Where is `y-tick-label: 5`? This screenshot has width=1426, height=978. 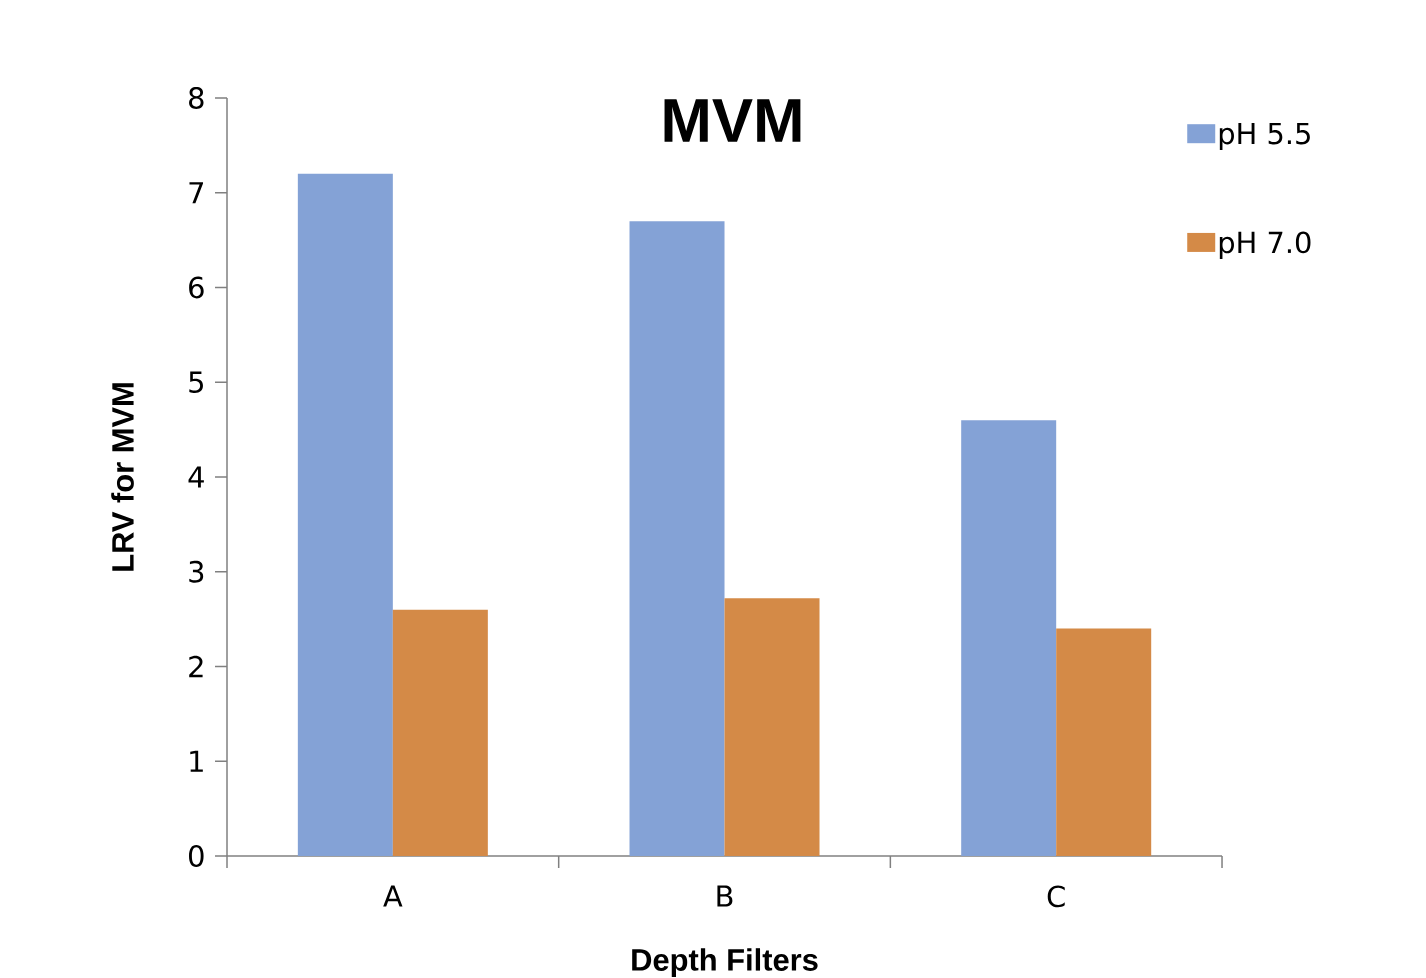 y-tick-label: 5 is located at coordinates (196, 382).